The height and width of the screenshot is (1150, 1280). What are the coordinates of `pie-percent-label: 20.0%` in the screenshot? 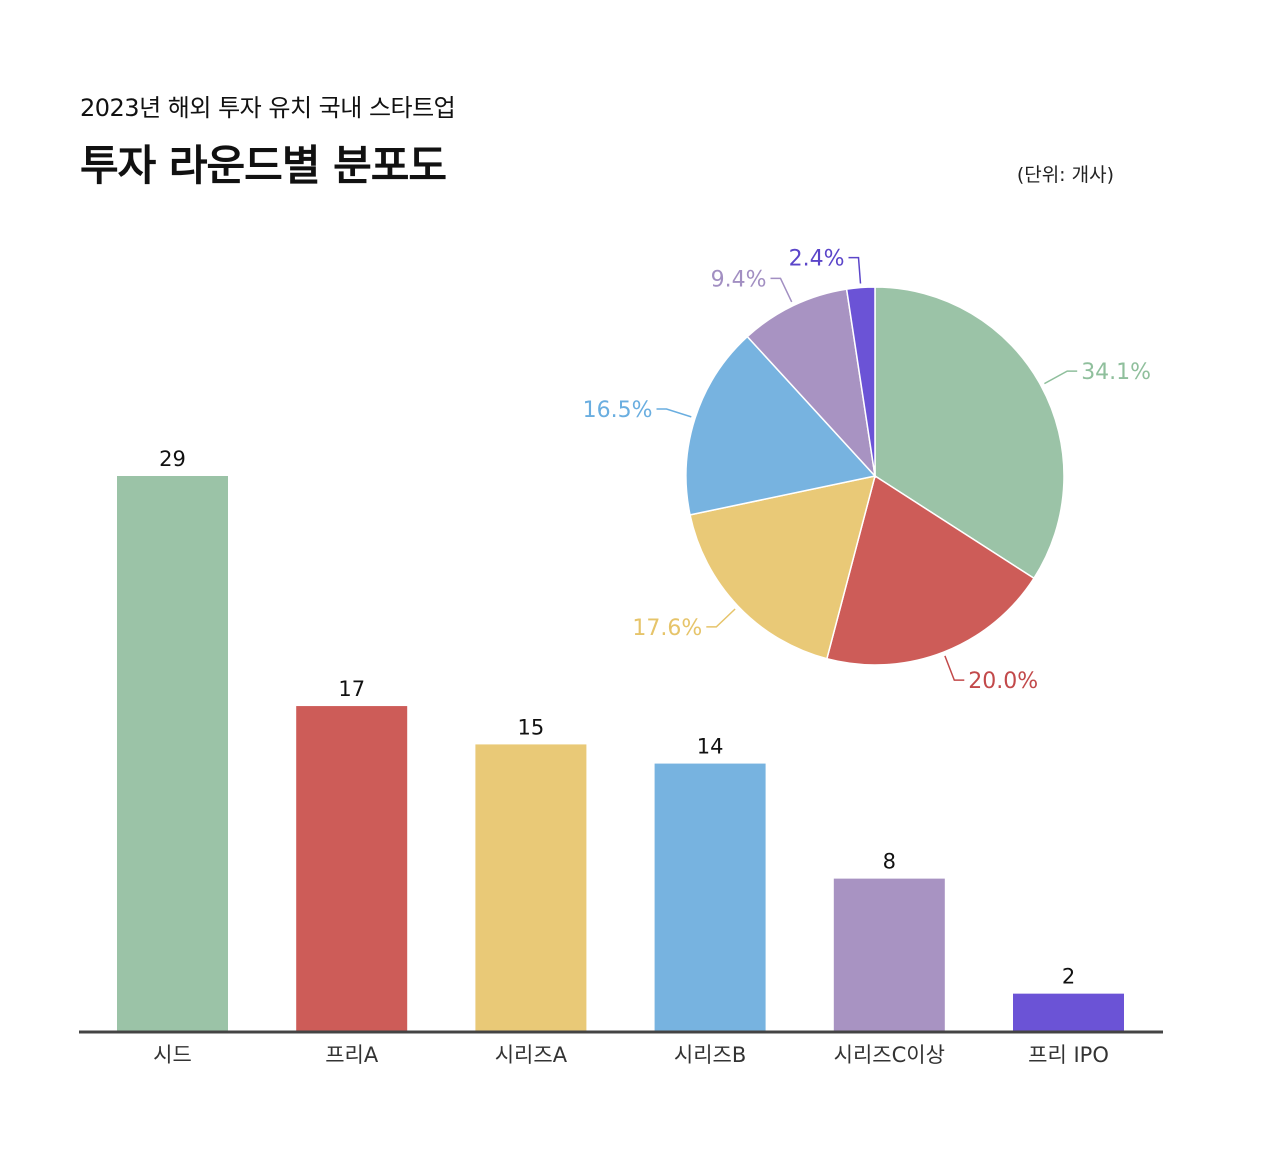 It's located at (1003, 681).